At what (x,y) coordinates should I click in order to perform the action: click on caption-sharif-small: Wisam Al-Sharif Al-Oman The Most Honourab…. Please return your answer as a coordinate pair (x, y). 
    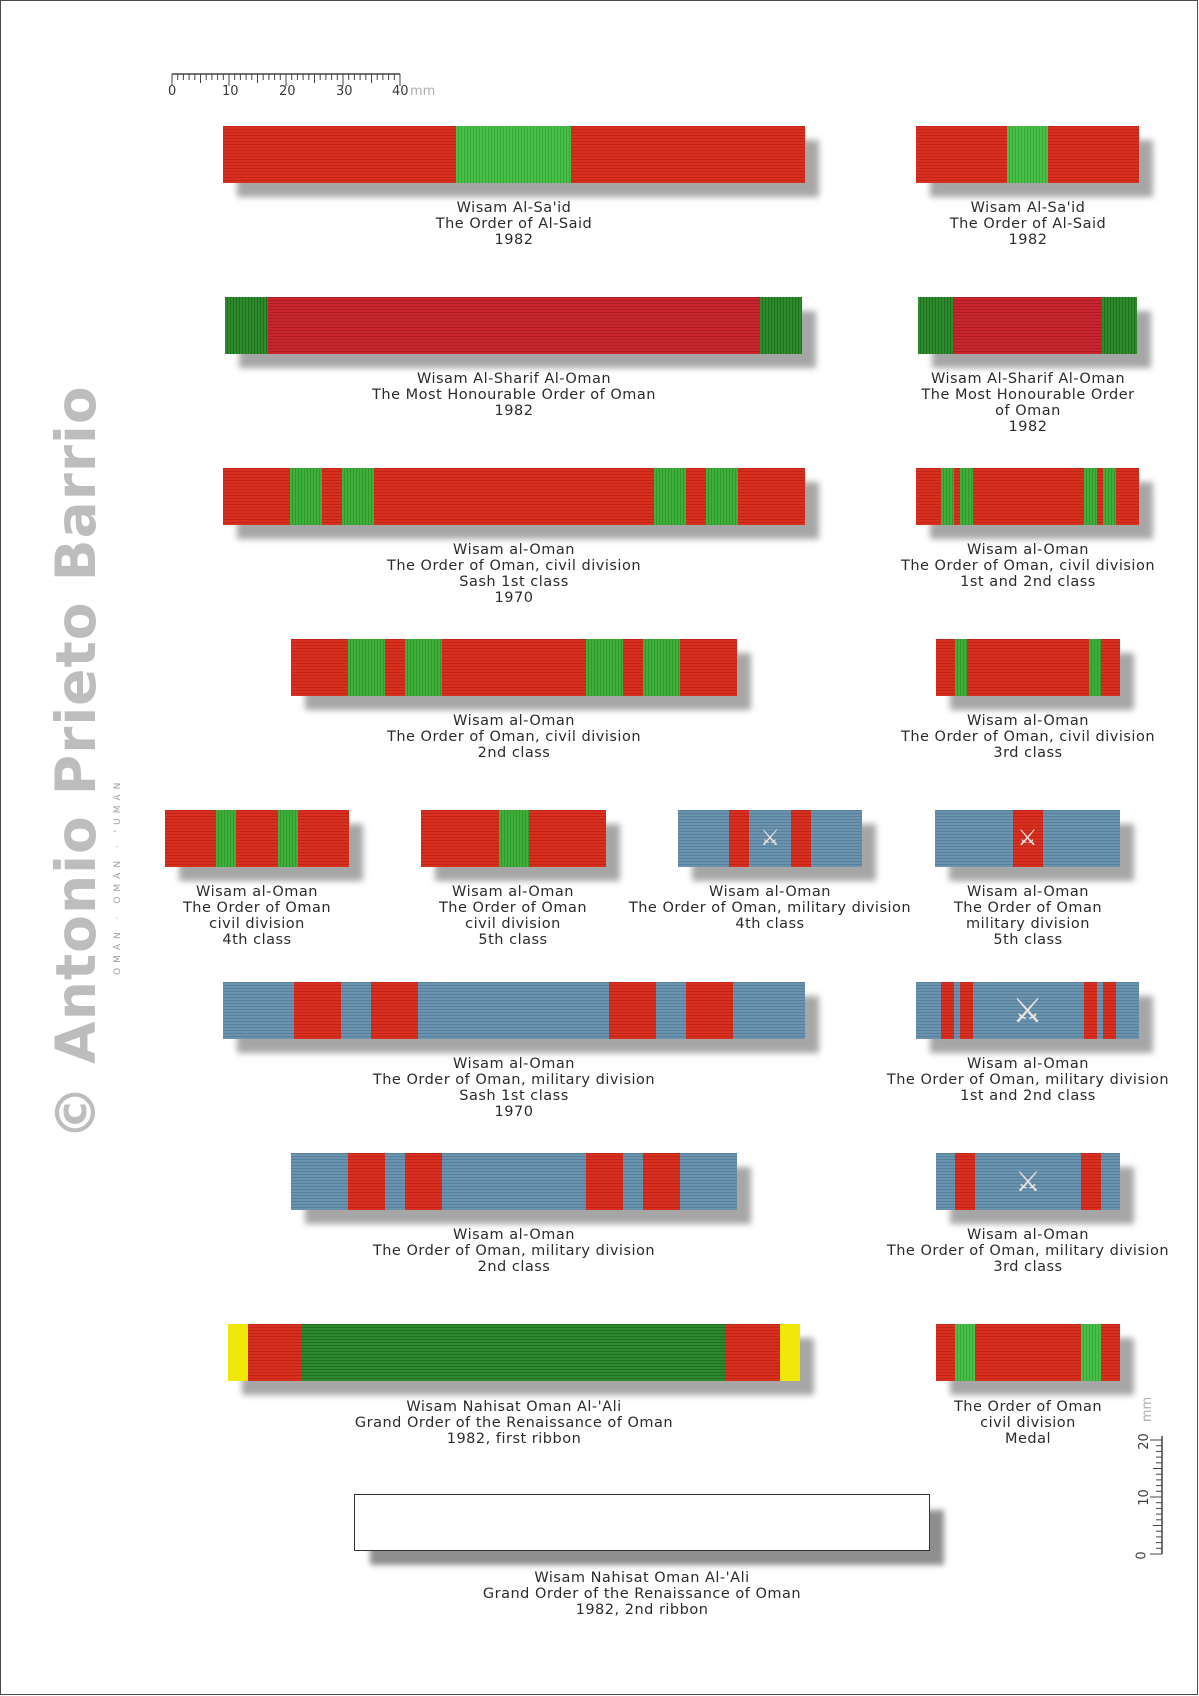
    Looking at the image, I should click on (1028, 403).